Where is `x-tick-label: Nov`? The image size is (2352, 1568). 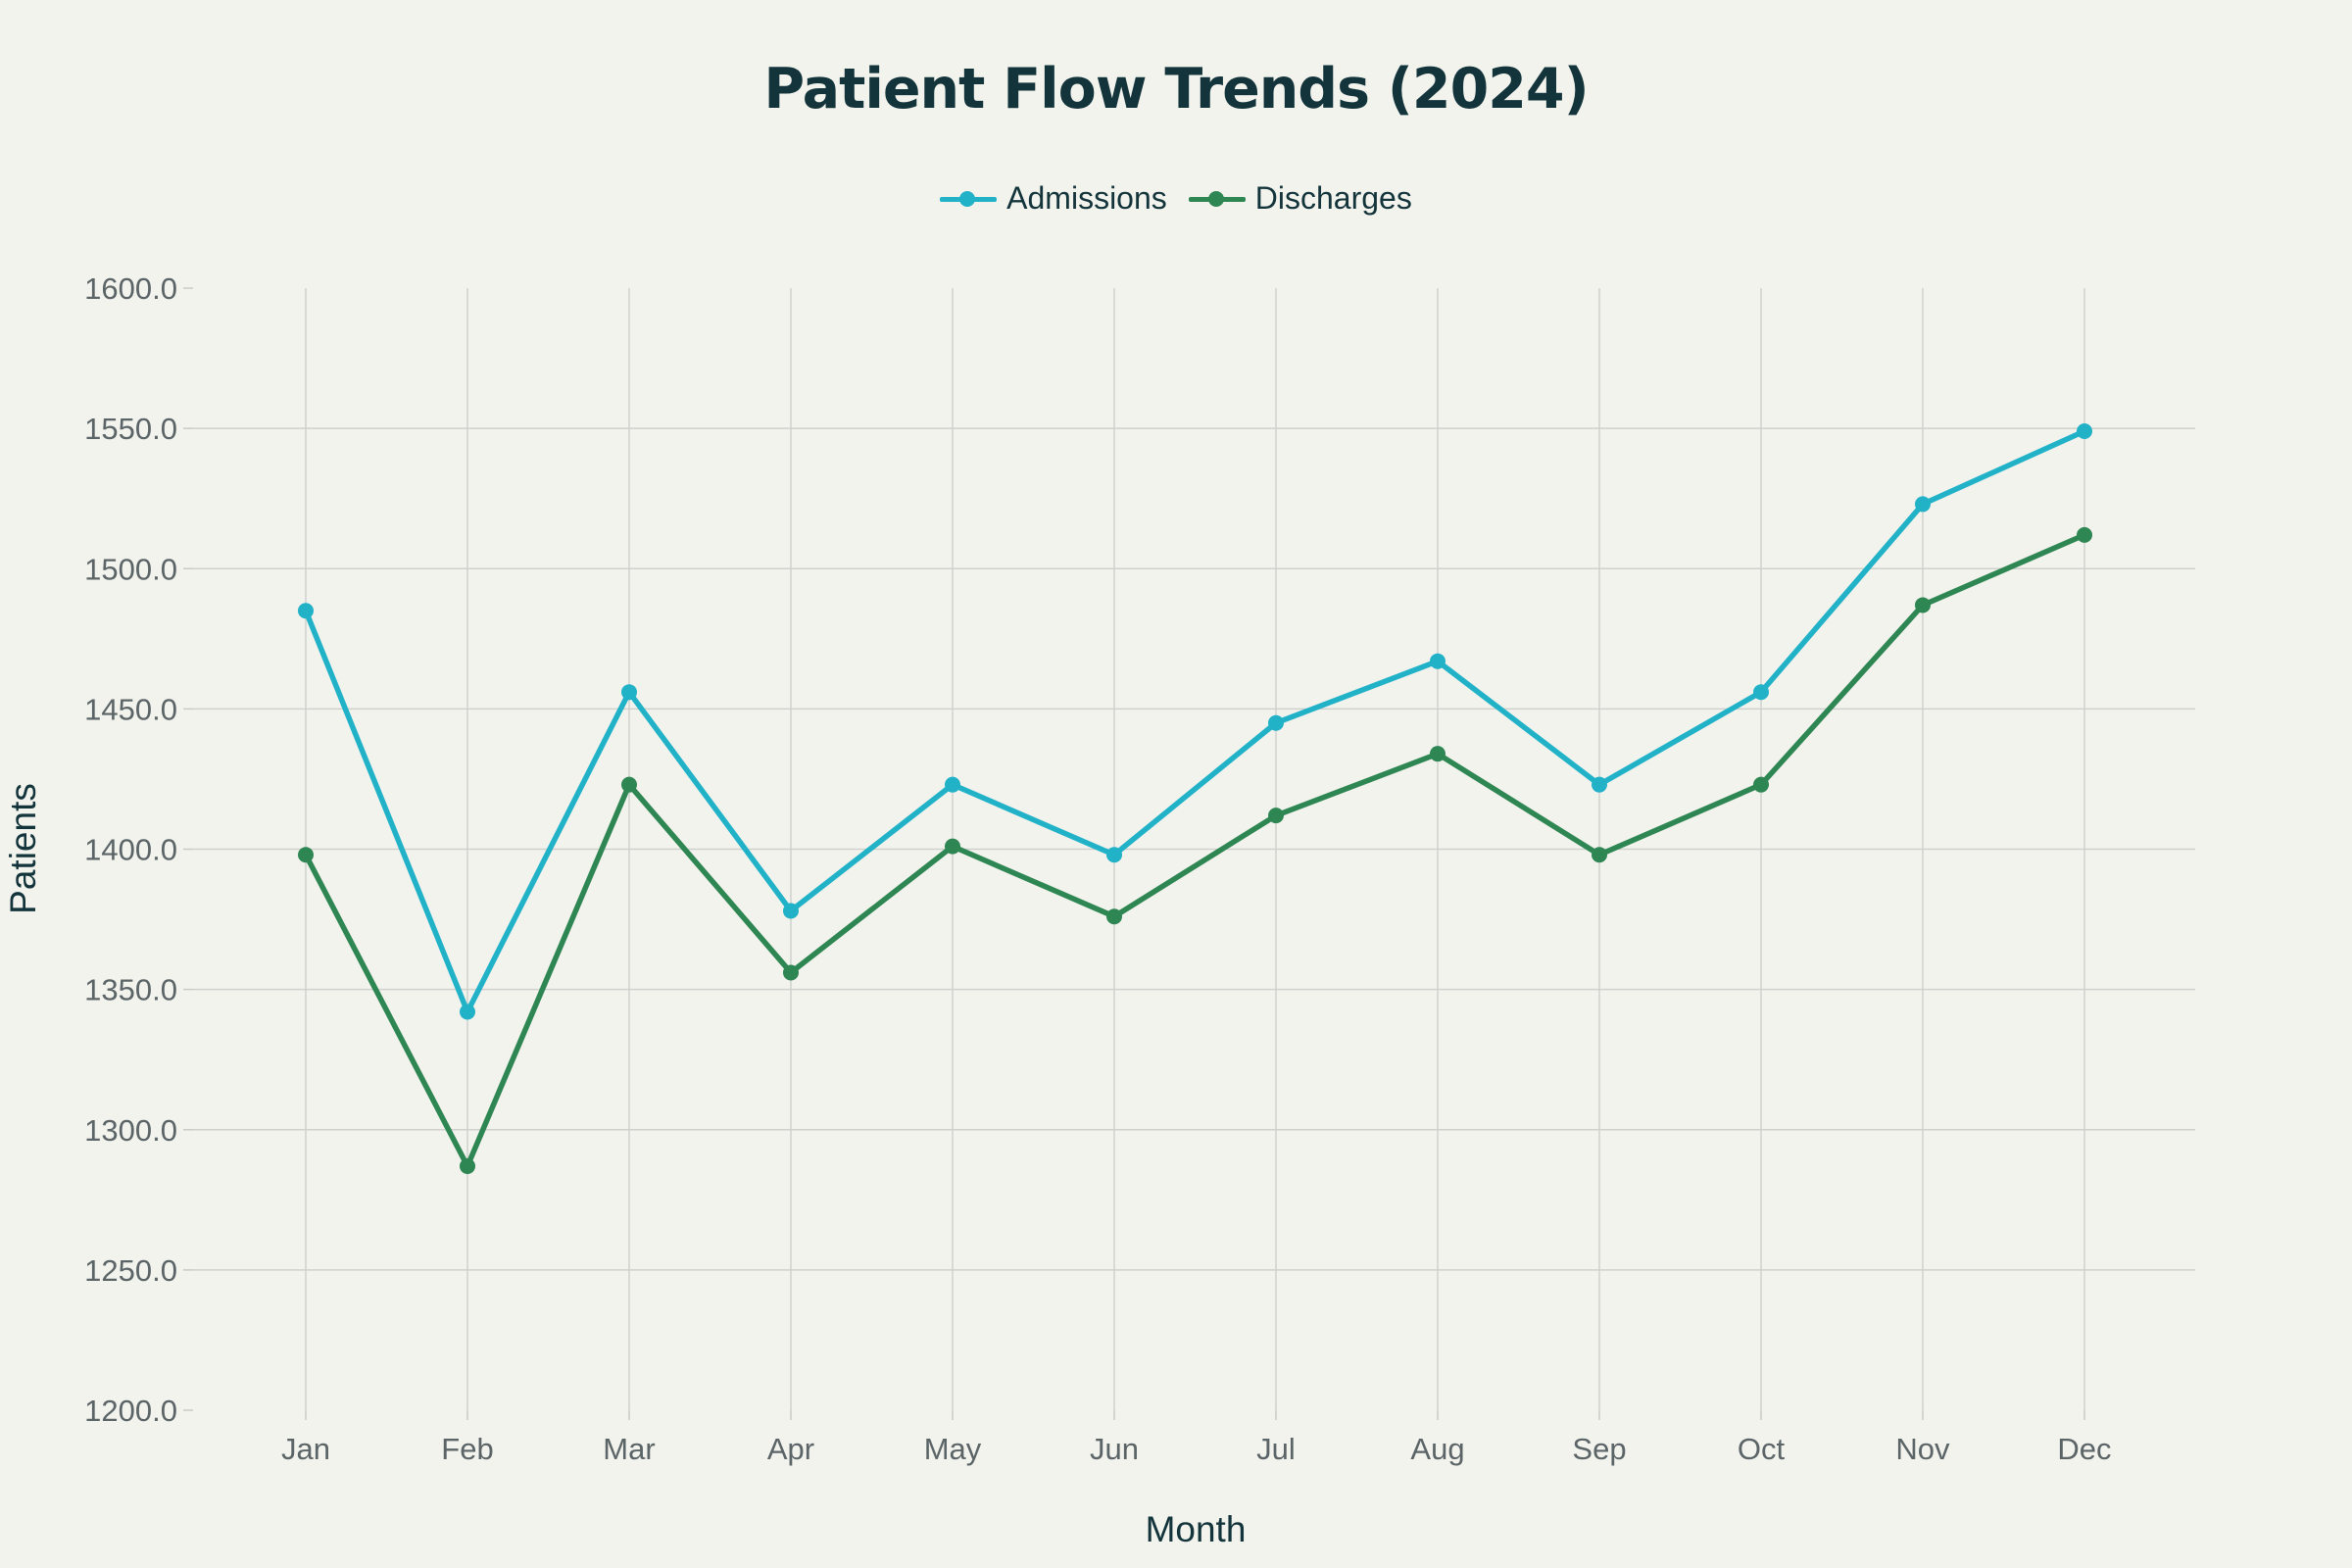 x-tick-label: Nov is located at coordinates (1922, 1449).